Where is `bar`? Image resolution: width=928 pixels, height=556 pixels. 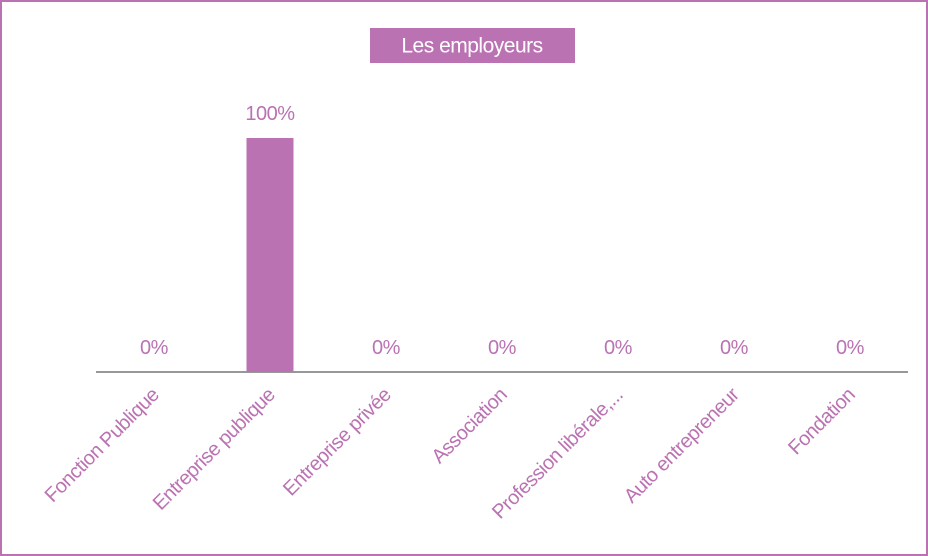
bar is located at coordinates (270, 255).